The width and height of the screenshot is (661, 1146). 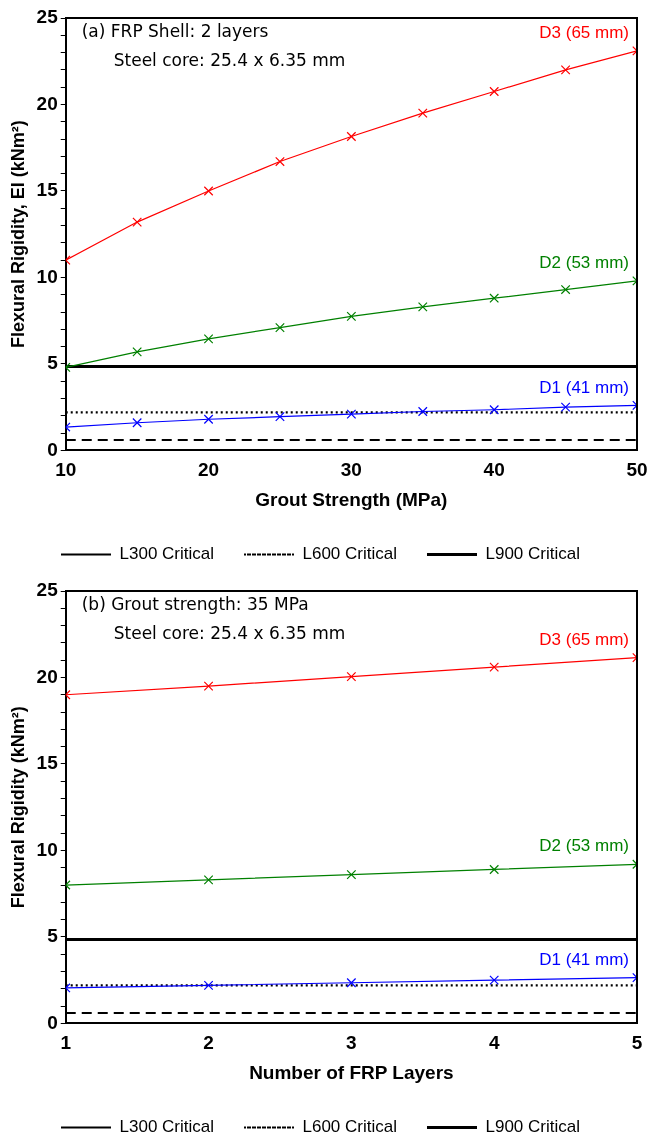 I want to click on x-tick-label: 1, so click(x=66, y=1043).